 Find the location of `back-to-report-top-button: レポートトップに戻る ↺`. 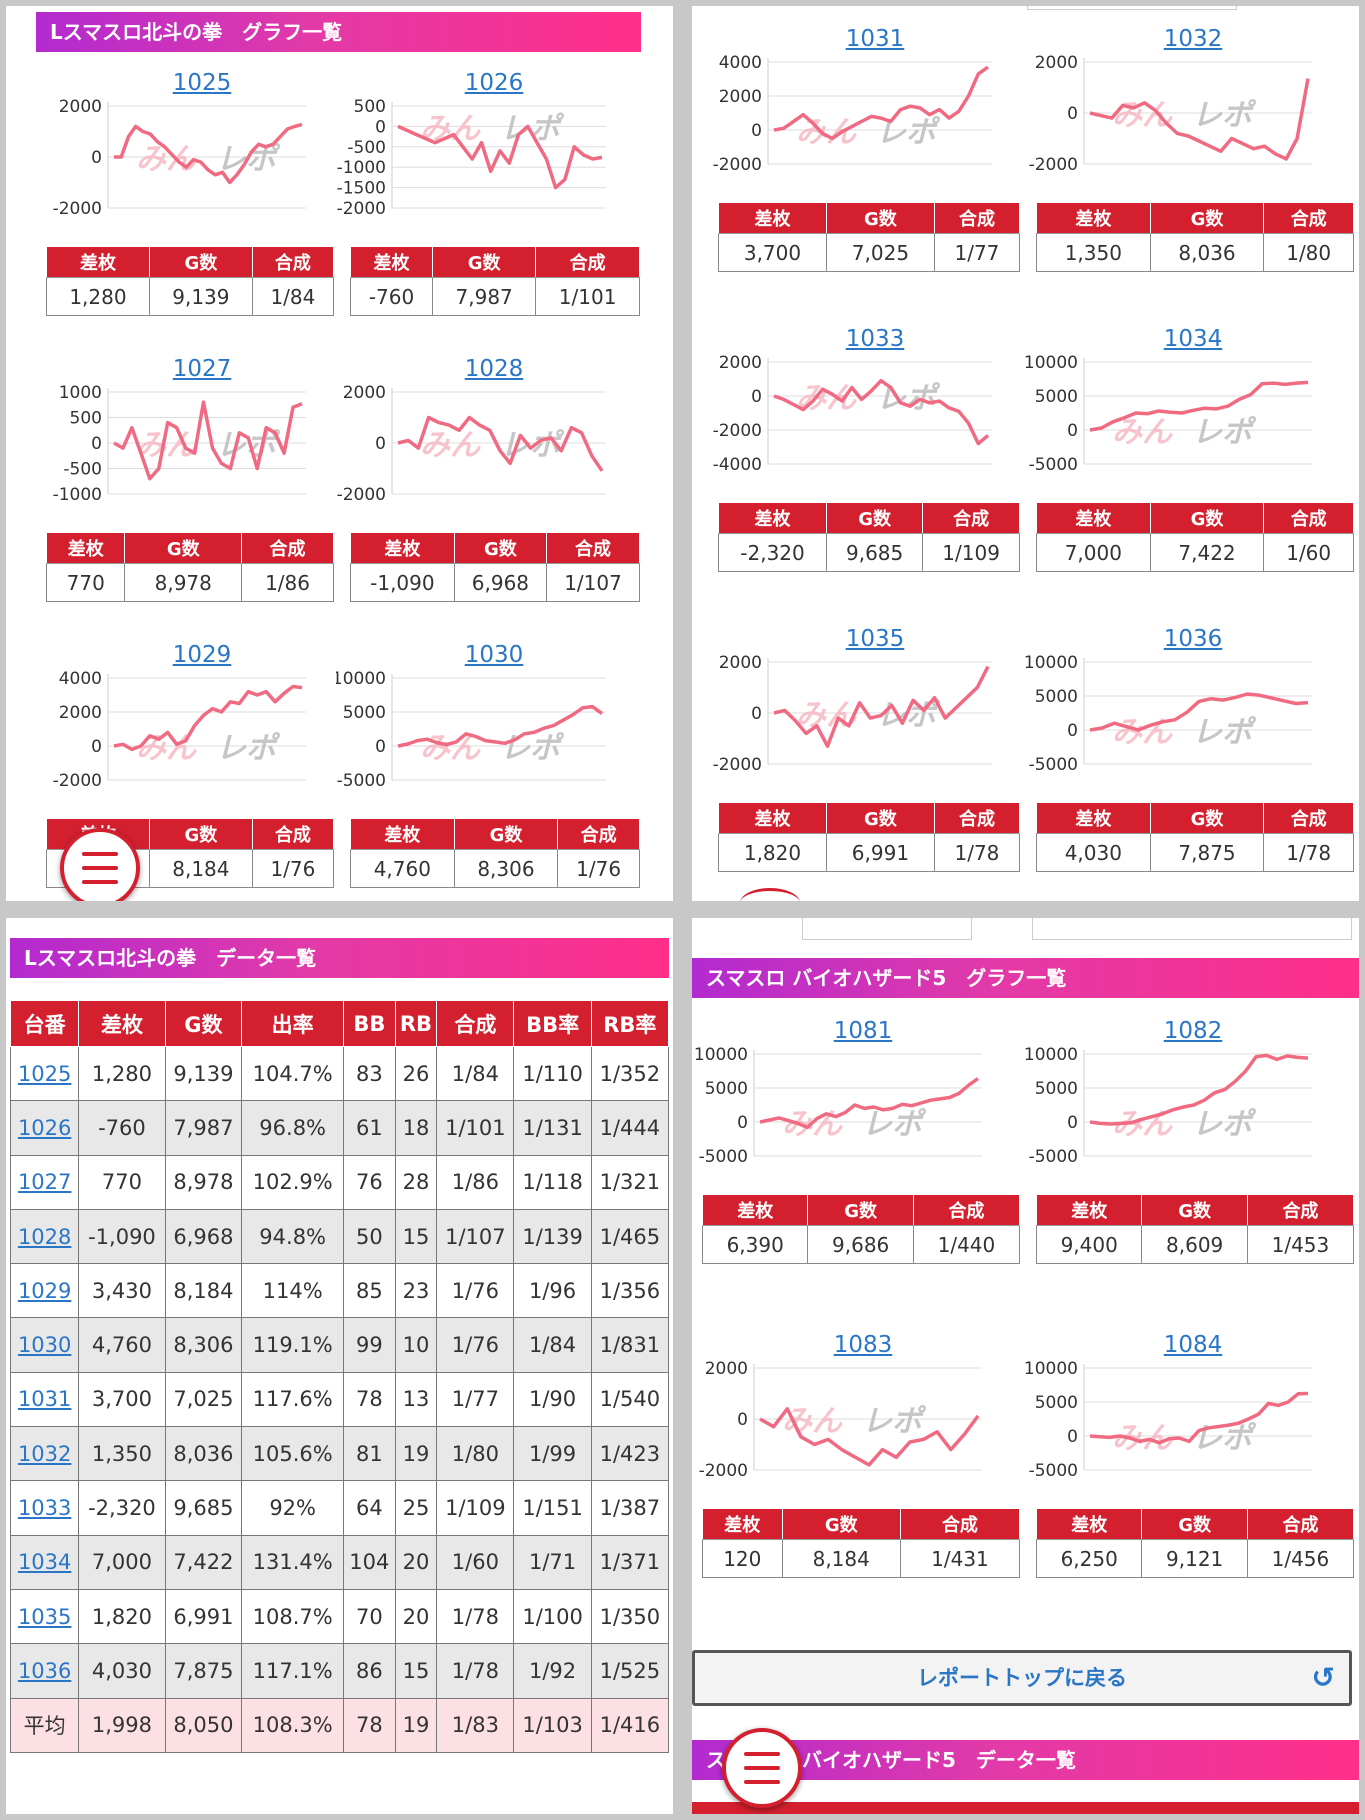

back-to-report-top-button: レポートトップに戻る ↺ is located at coordinates (1022, 1678).